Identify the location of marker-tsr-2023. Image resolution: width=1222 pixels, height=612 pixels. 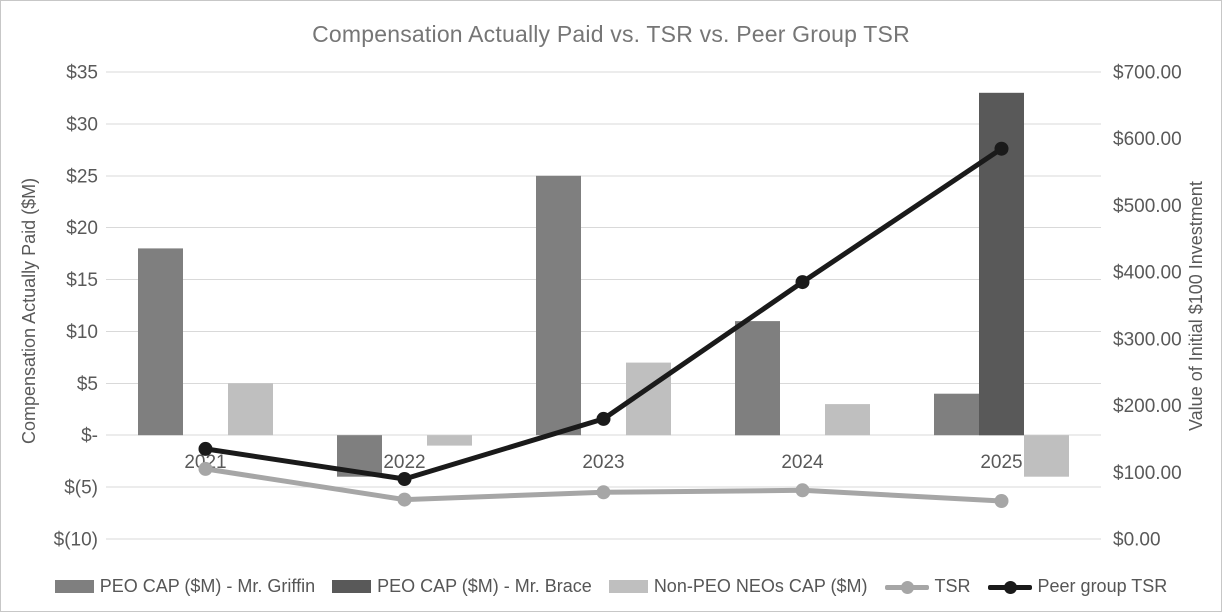
(603, 492).